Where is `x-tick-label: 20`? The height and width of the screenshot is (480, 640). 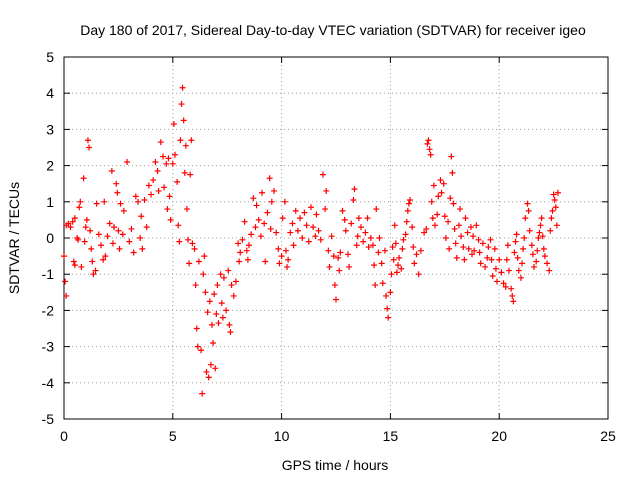
x-tick-label: 20 is located at coordinates (499, 436).